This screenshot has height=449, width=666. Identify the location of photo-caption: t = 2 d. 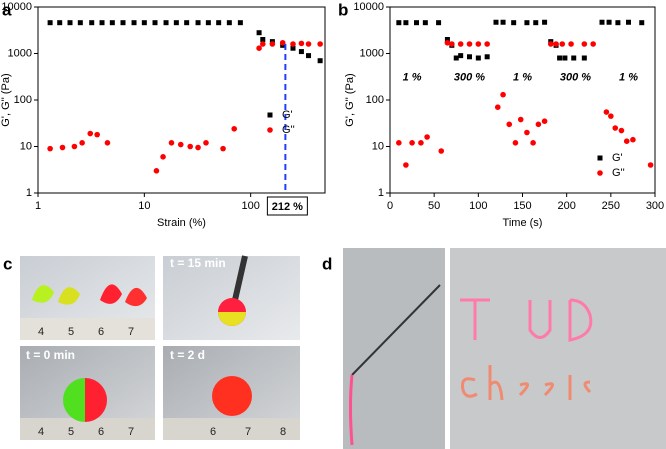
(187, 355).